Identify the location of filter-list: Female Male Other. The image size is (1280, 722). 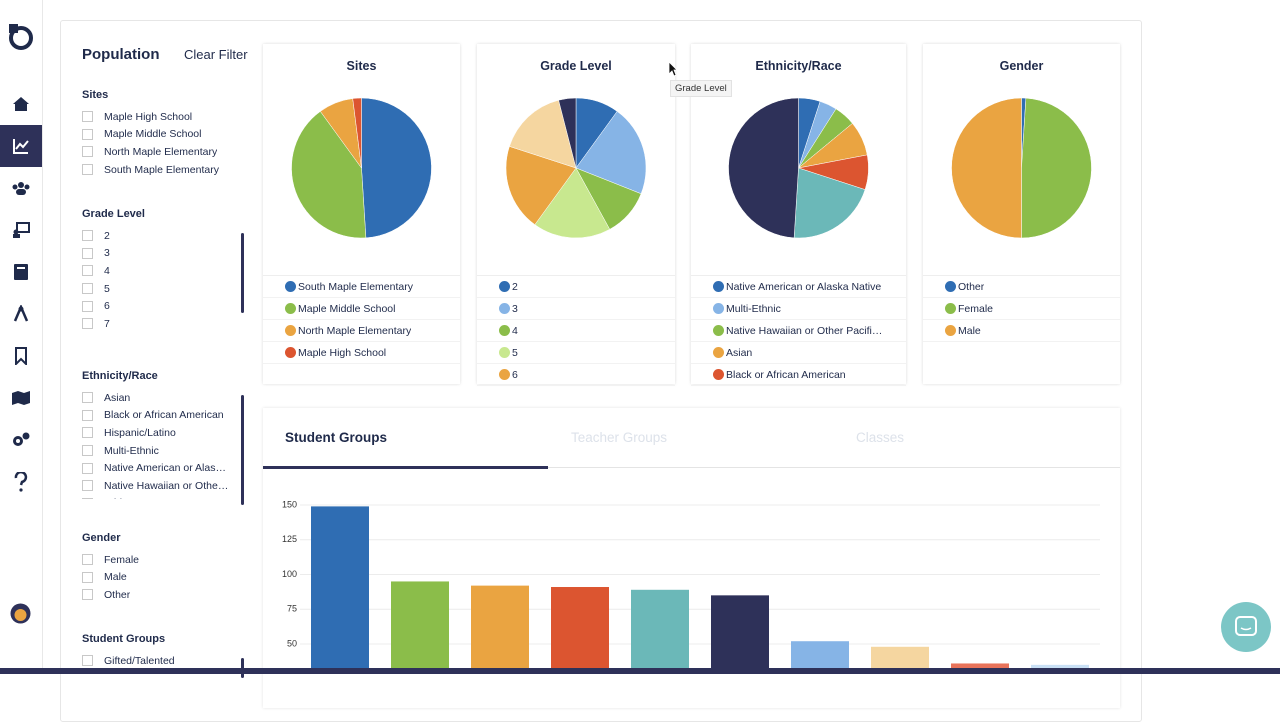
(164, 577).